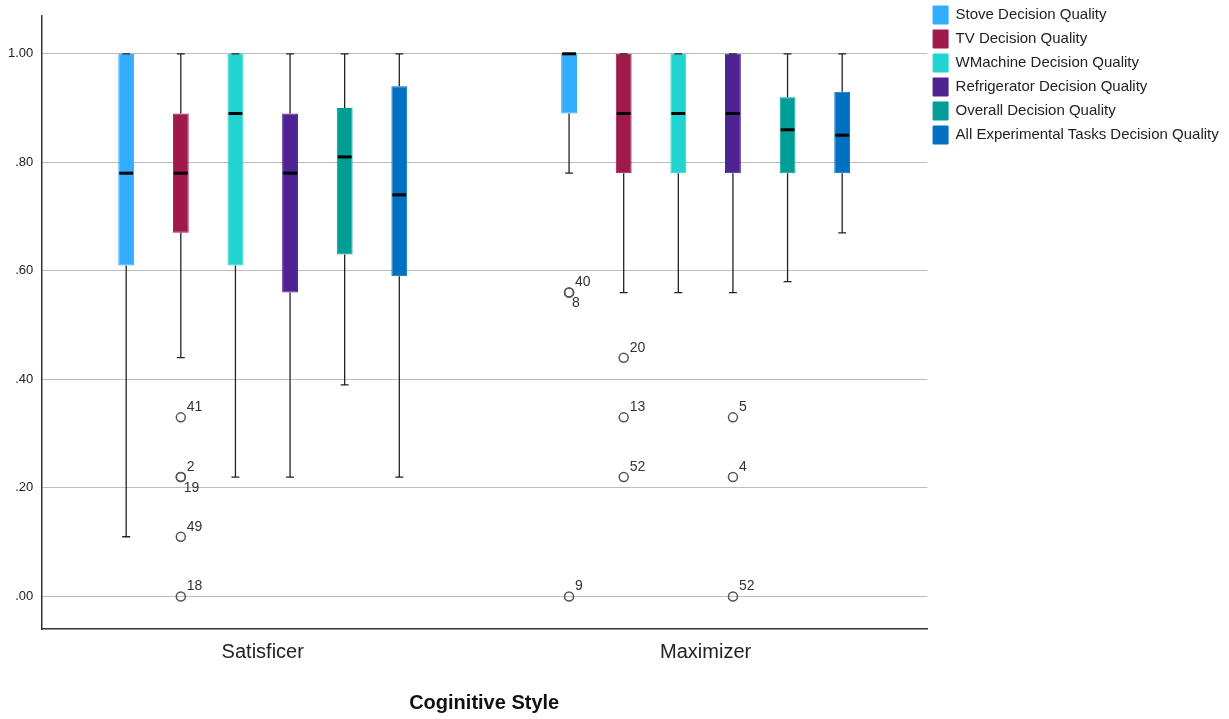  Describe the element at coordinates (190, 465) in the screenshot. I see `annotation: 2` at that location.